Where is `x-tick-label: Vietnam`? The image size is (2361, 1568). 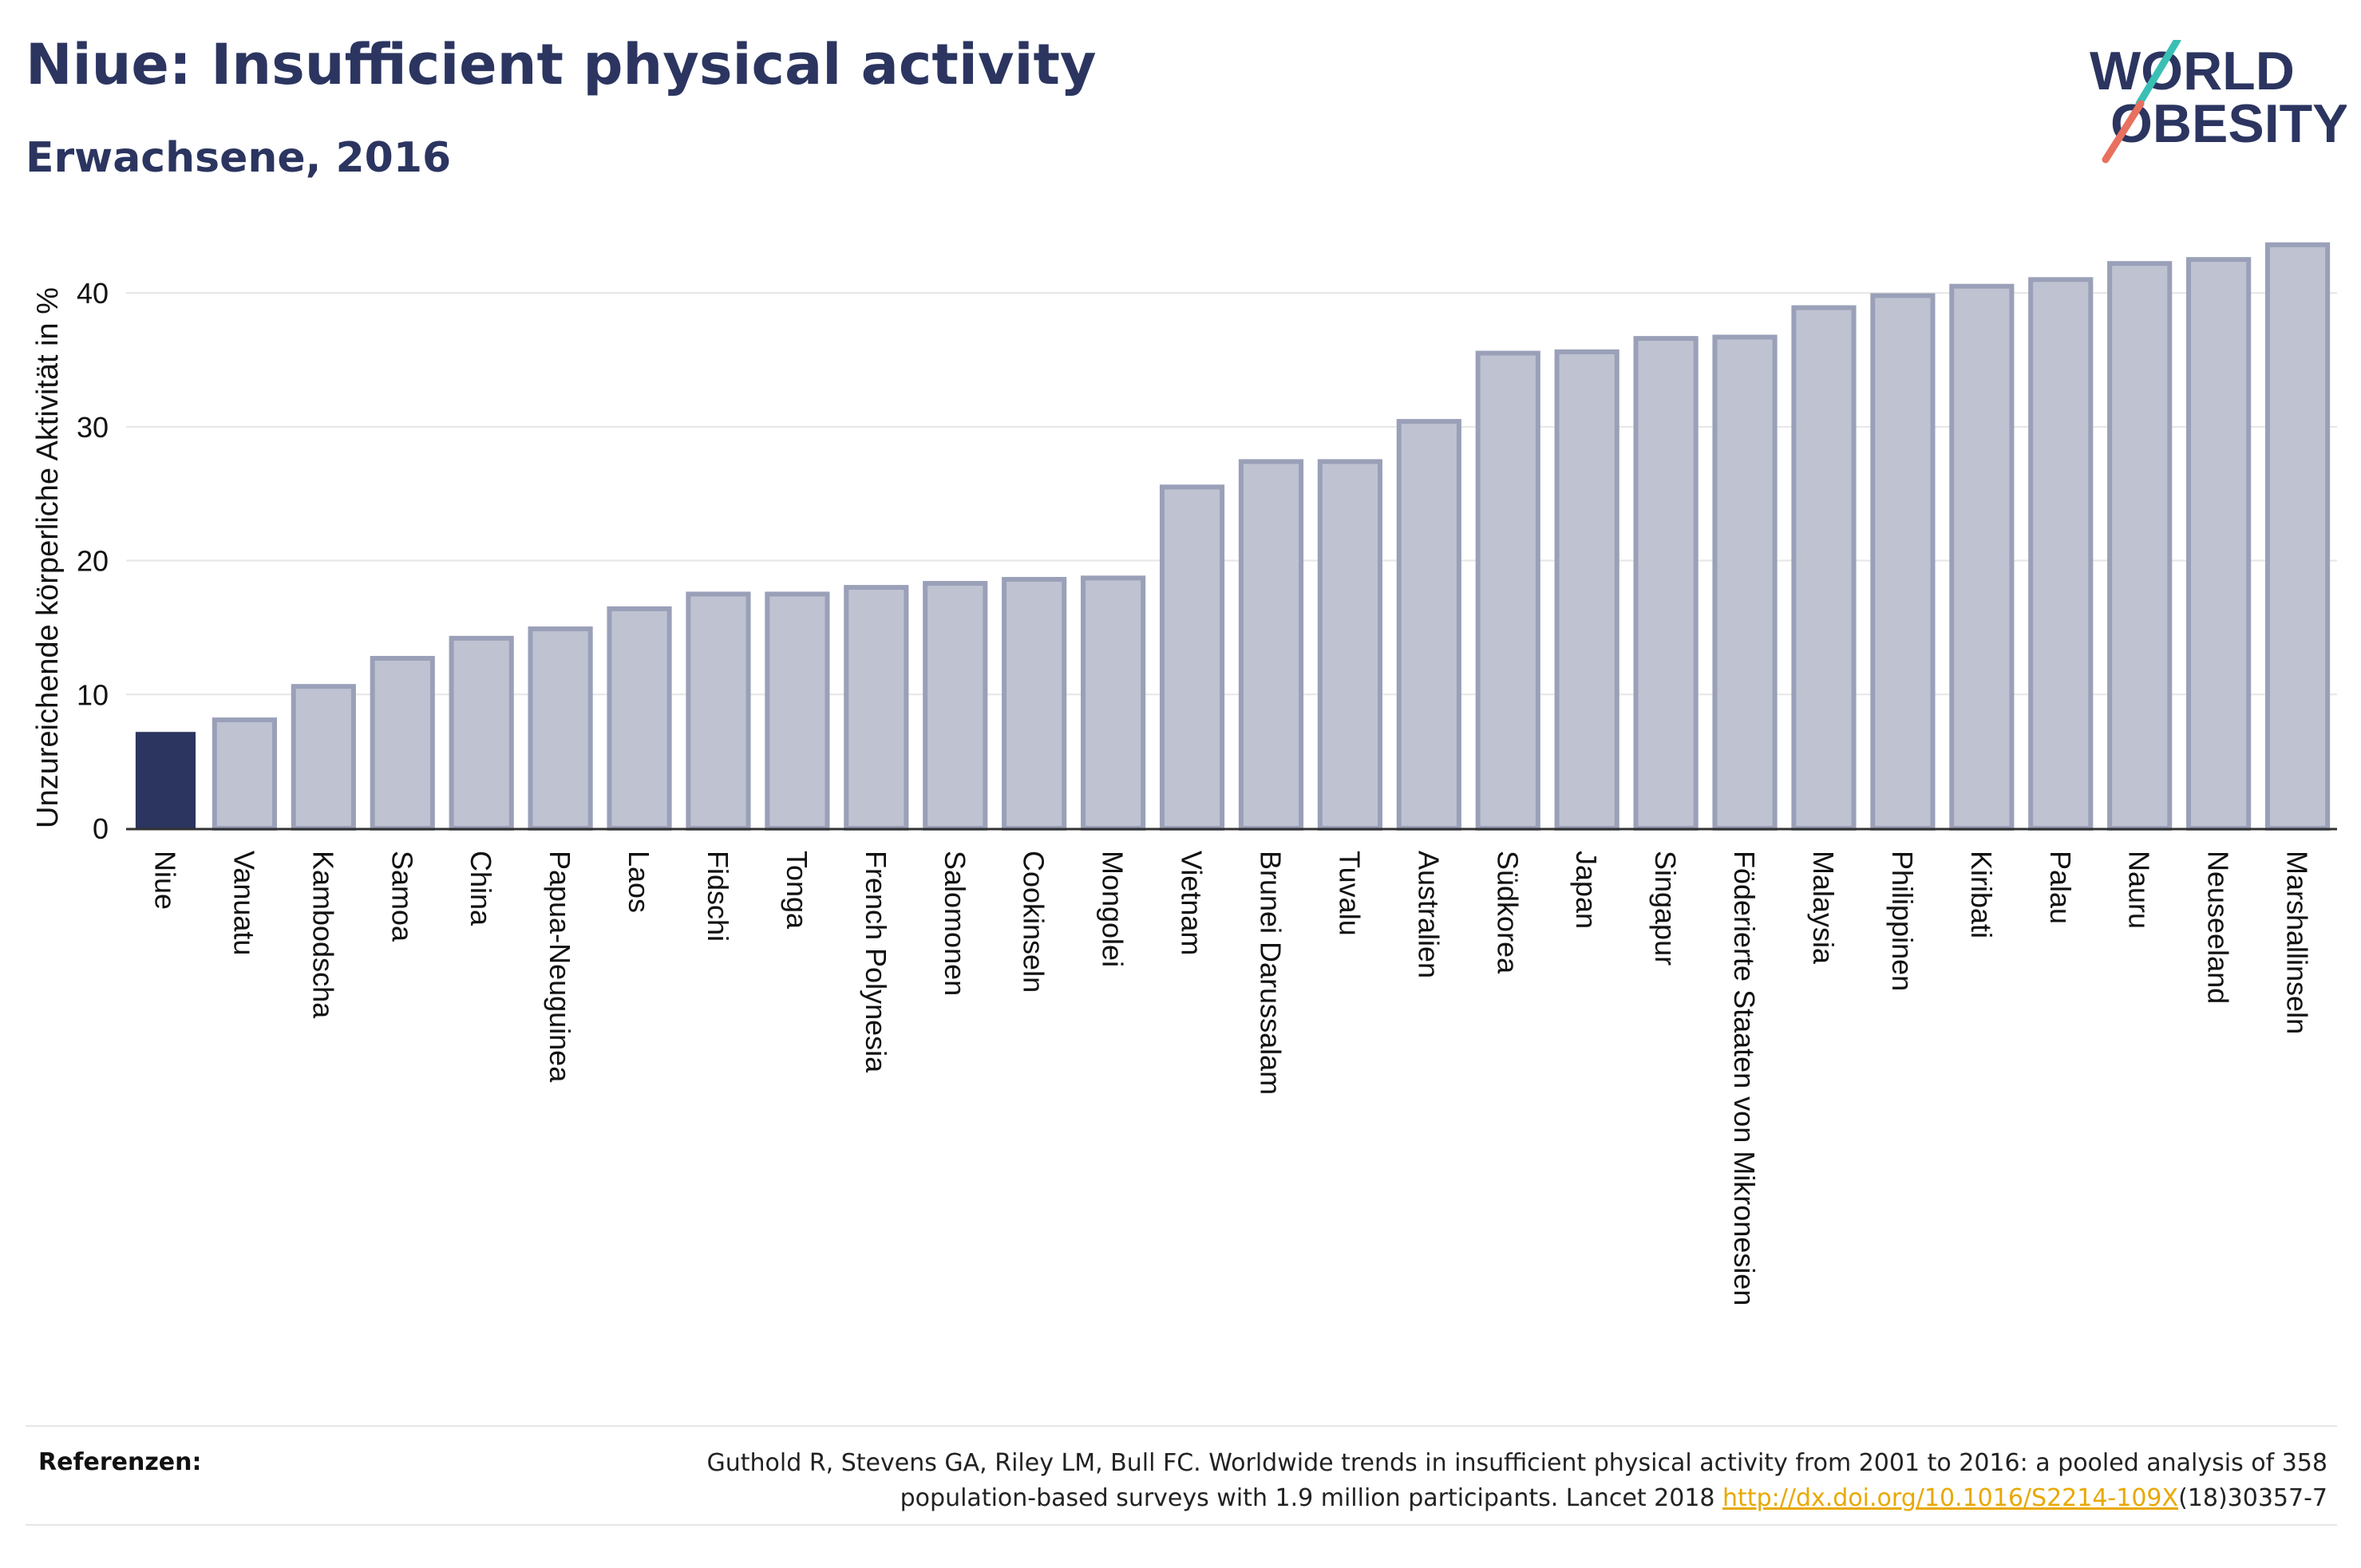 x-tick-label: Vietnam is located at coordinates (1192, 903).